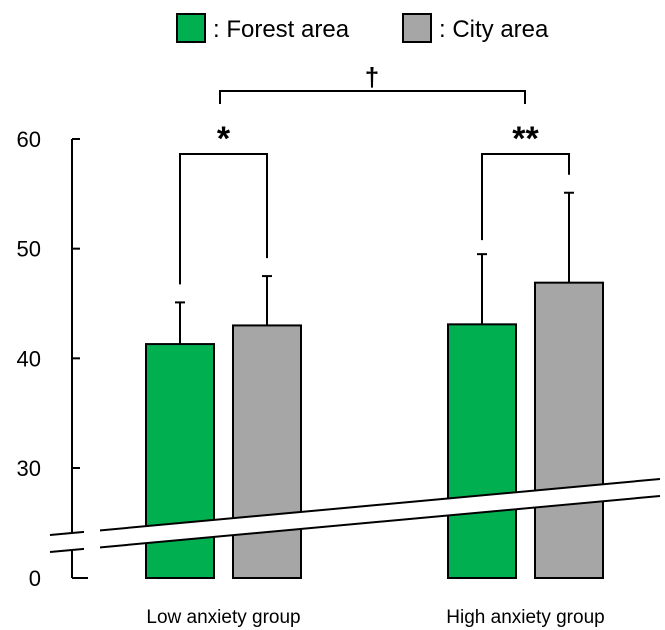 This screenshot has height=630, width=665. I want to click on y-tick-label: 0, so click(35, 578).